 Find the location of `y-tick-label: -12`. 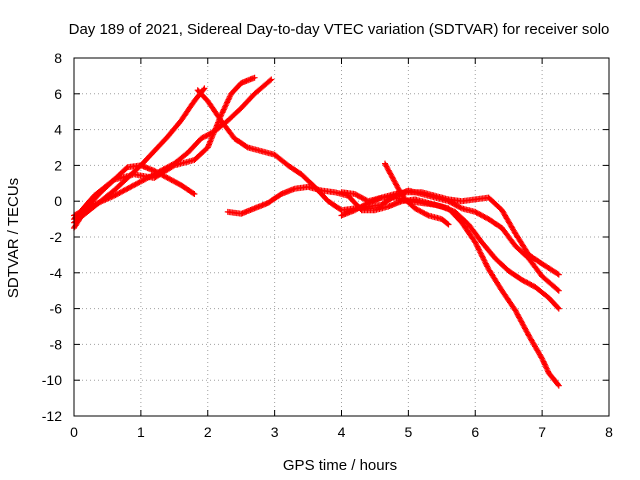

y-tick-label: -12 is located at coordinates (52, 416).